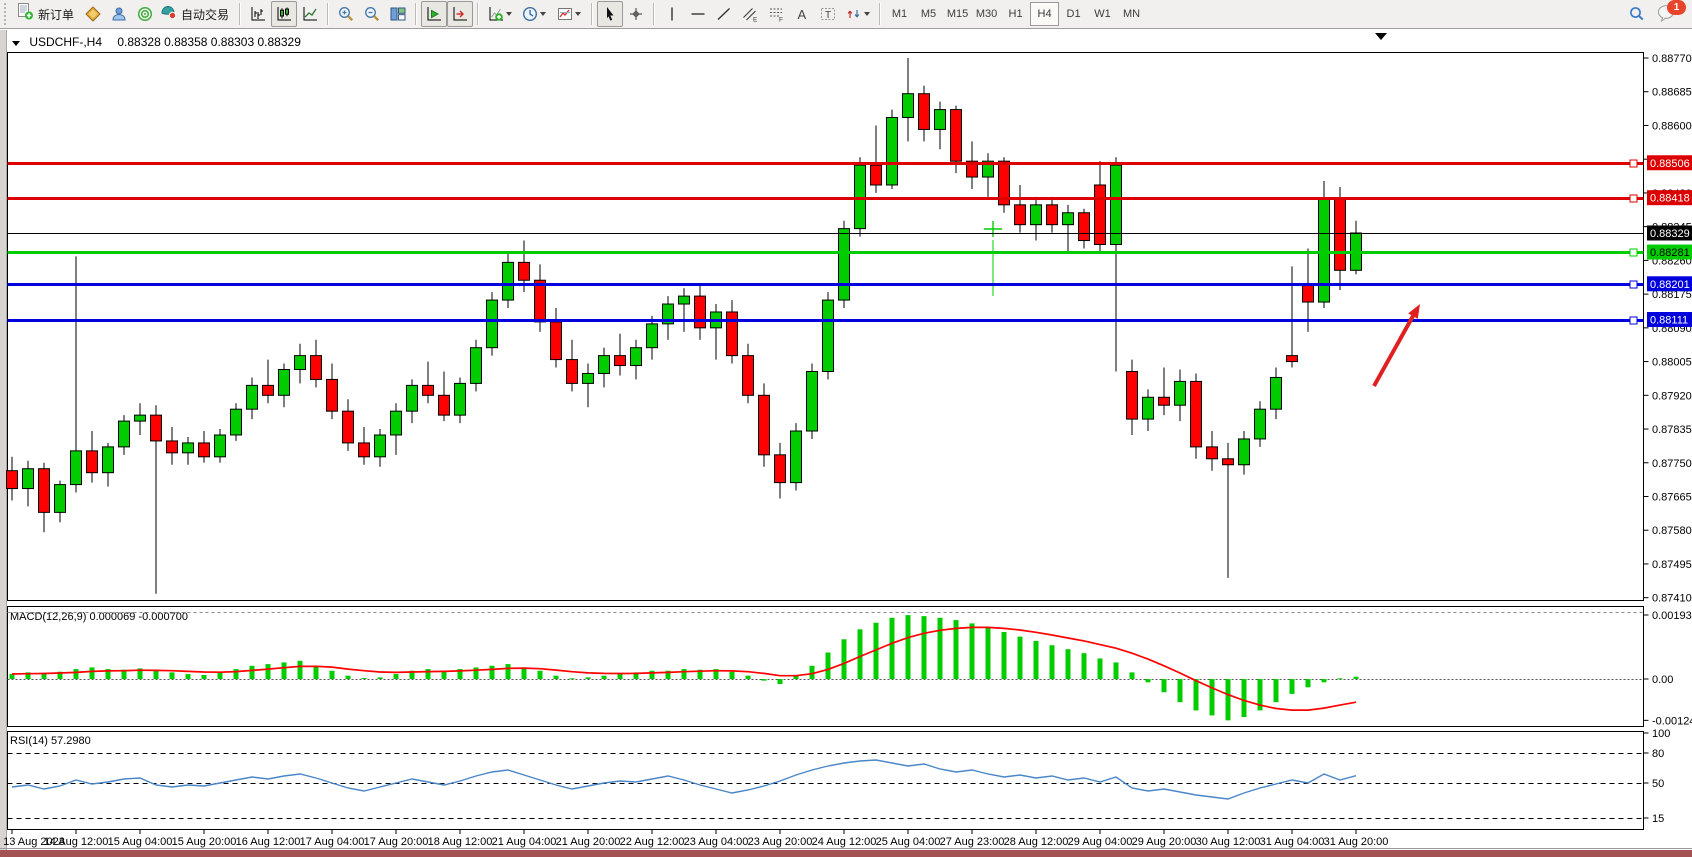  Describe the element at coordinates (652, 842) in the screenshot. I see `time-axis-label: 22 Aug 12:00` at that location.